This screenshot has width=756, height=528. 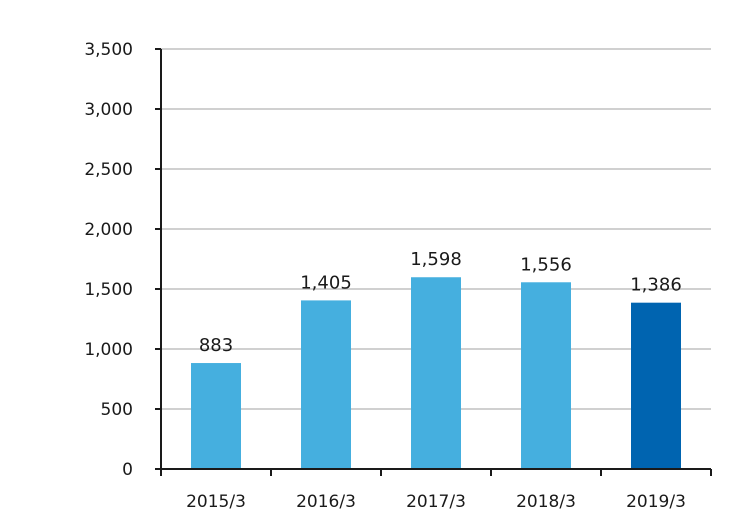 I want to click on y-axis-tick-labels: 0 500 1,000 1,500 2,000 2,500 3,000 3,500, so click(x=108, y=260).